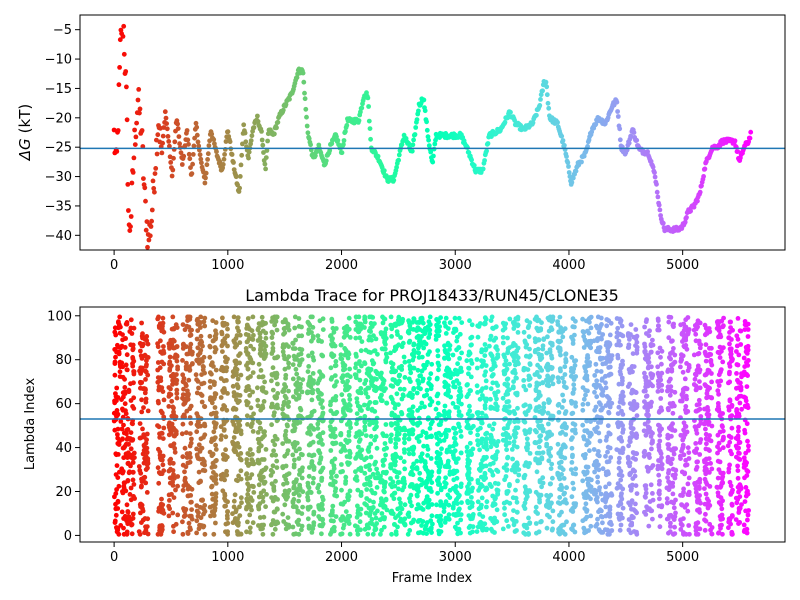 The height and width of the screenshot is (600, 800). Describe the element at coordinates (682, 265) in the screenshot. I see `delta-g-x-tick-label: 5000` at that location.